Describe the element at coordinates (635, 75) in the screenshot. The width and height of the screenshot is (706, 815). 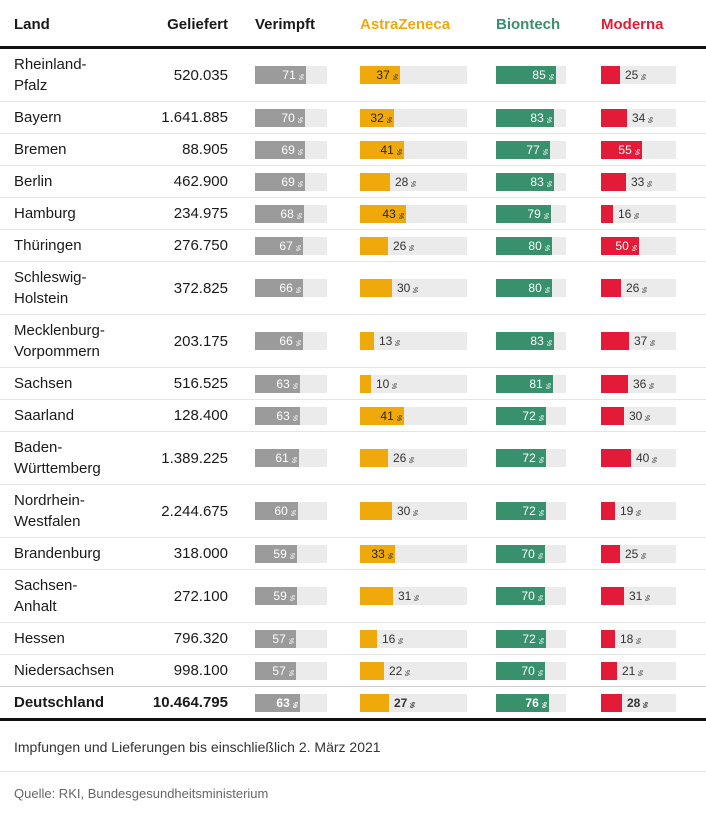
I see `moderna-bar-value: 25%` at that location.